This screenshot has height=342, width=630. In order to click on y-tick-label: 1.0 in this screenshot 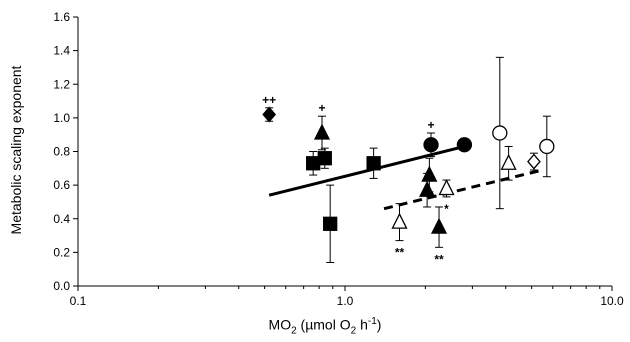, I will do `click(61, 118)`.